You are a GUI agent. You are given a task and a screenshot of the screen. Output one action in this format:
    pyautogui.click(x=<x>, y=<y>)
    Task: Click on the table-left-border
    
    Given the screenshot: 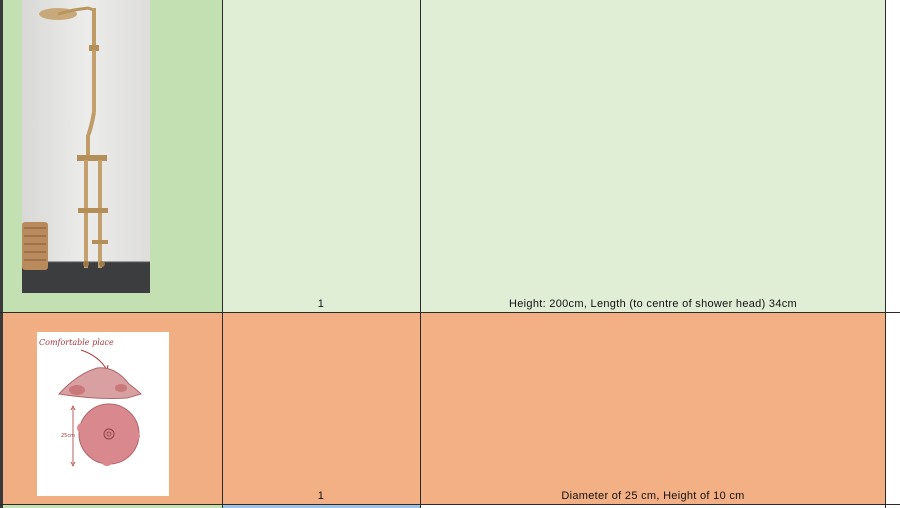 What is the action you would take?
    pyautogui.click(x=1, y=254)
    